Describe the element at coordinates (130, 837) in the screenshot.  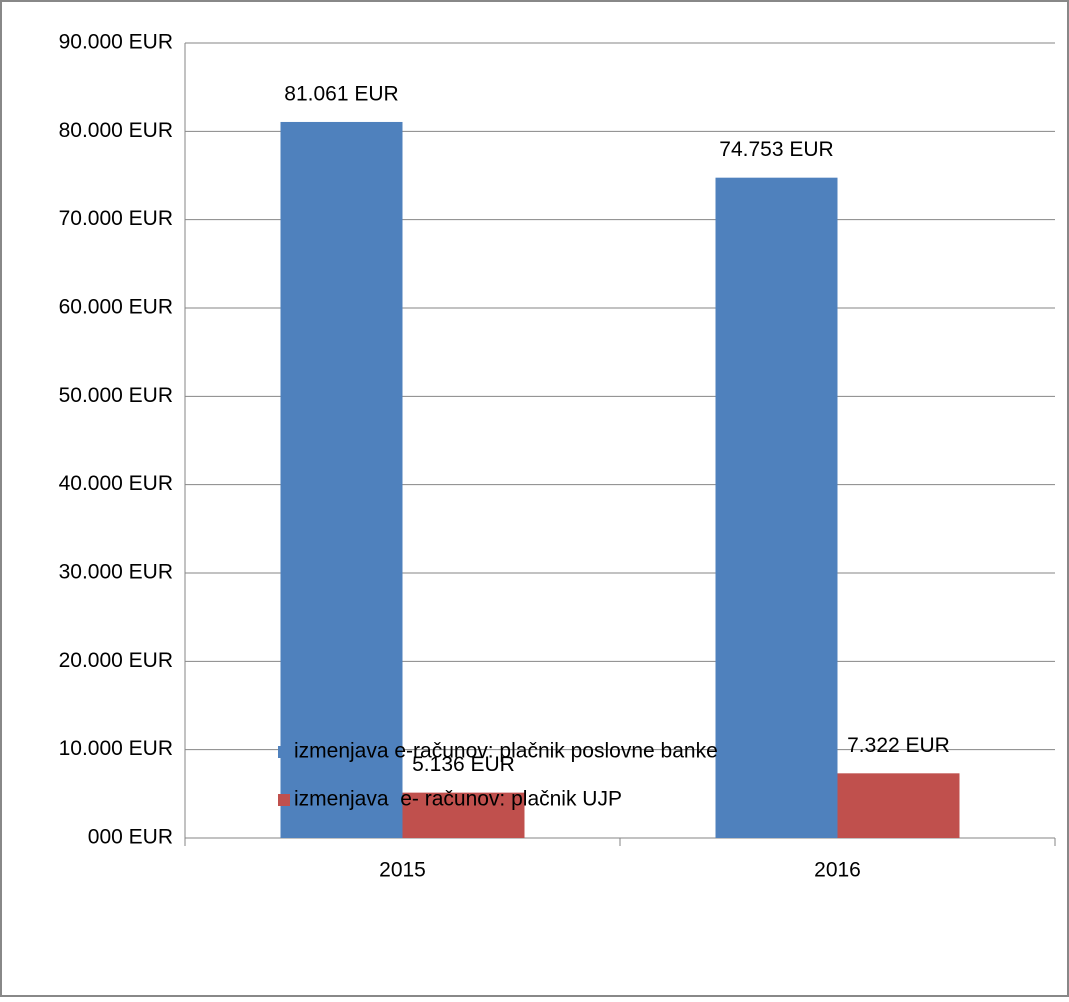
I see `y-tick-label: 000 EUR` at that location.